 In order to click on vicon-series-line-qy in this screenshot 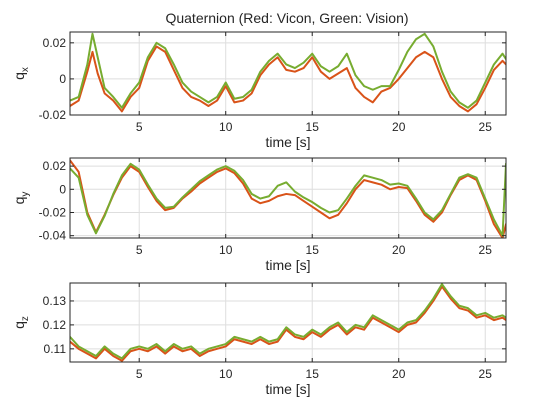, I will do `click(288, 198)`.